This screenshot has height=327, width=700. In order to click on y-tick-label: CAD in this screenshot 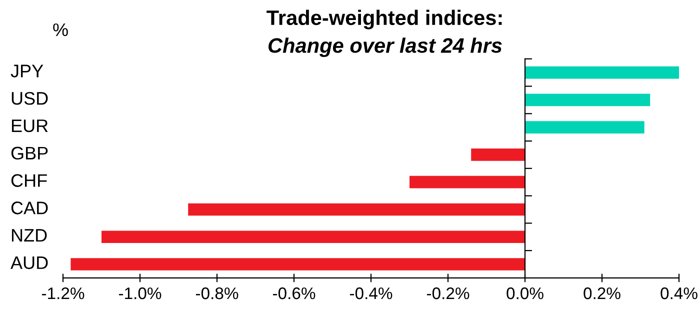, I will do `click(29, 208)`.